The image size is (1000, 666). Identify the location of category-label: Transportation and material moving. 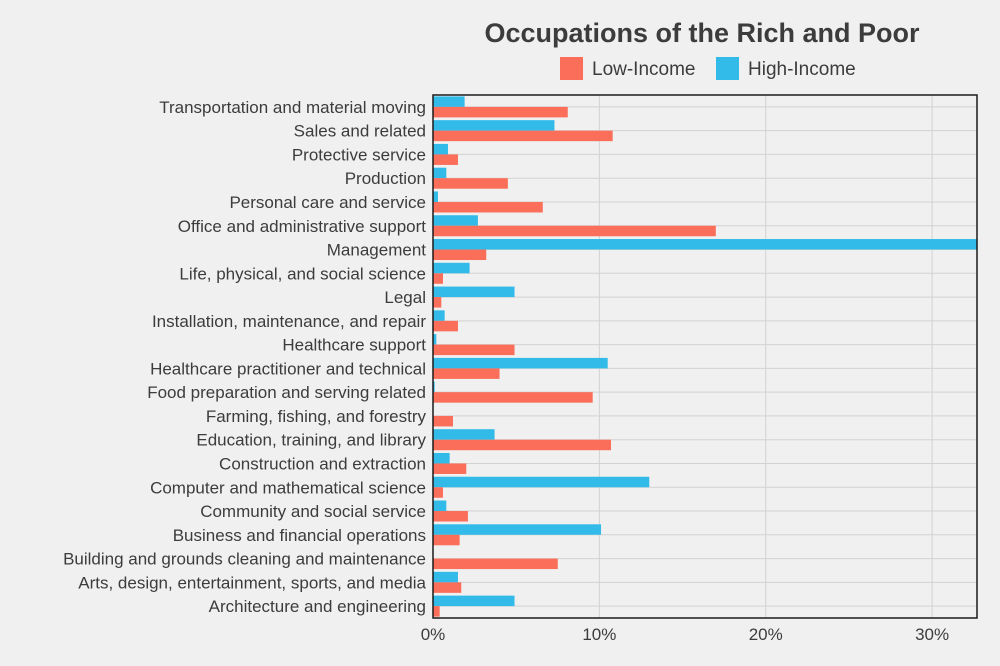
(292, 107).